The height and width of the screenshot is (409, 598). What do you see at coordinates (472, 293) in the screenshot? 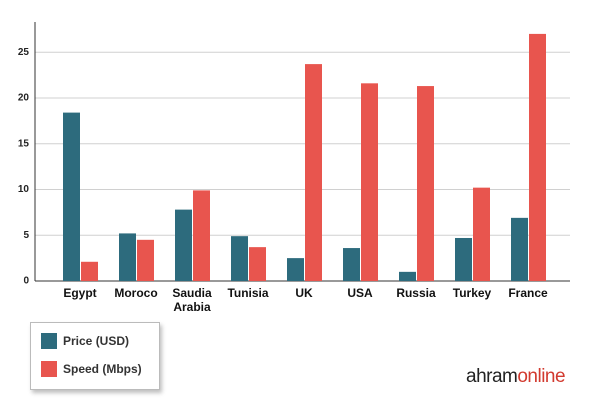
I see `x-tick-label: Turkey` at bounding box center [472, 293].